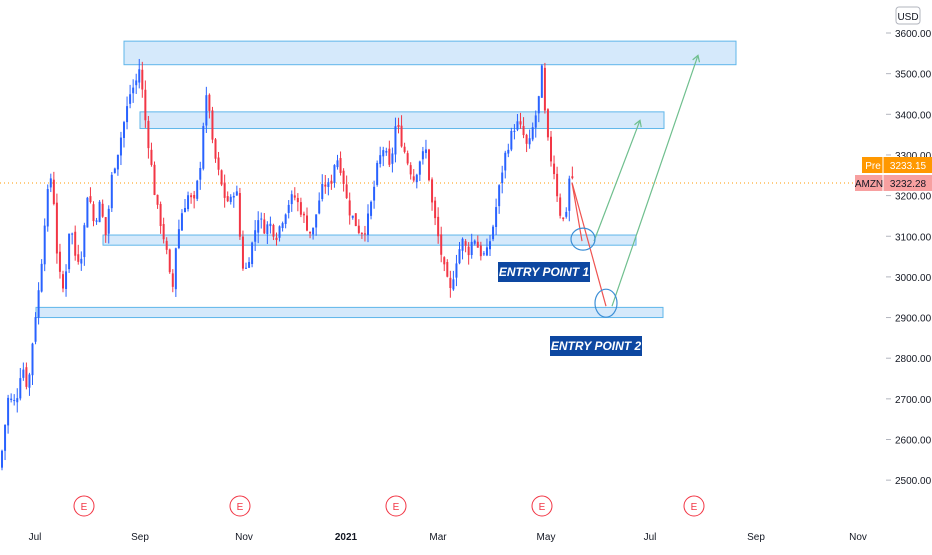 Image resolution: width=932 pixels, height=555 pixels. I want to click on y-tick-label: 3500.00, so click(913, 75).